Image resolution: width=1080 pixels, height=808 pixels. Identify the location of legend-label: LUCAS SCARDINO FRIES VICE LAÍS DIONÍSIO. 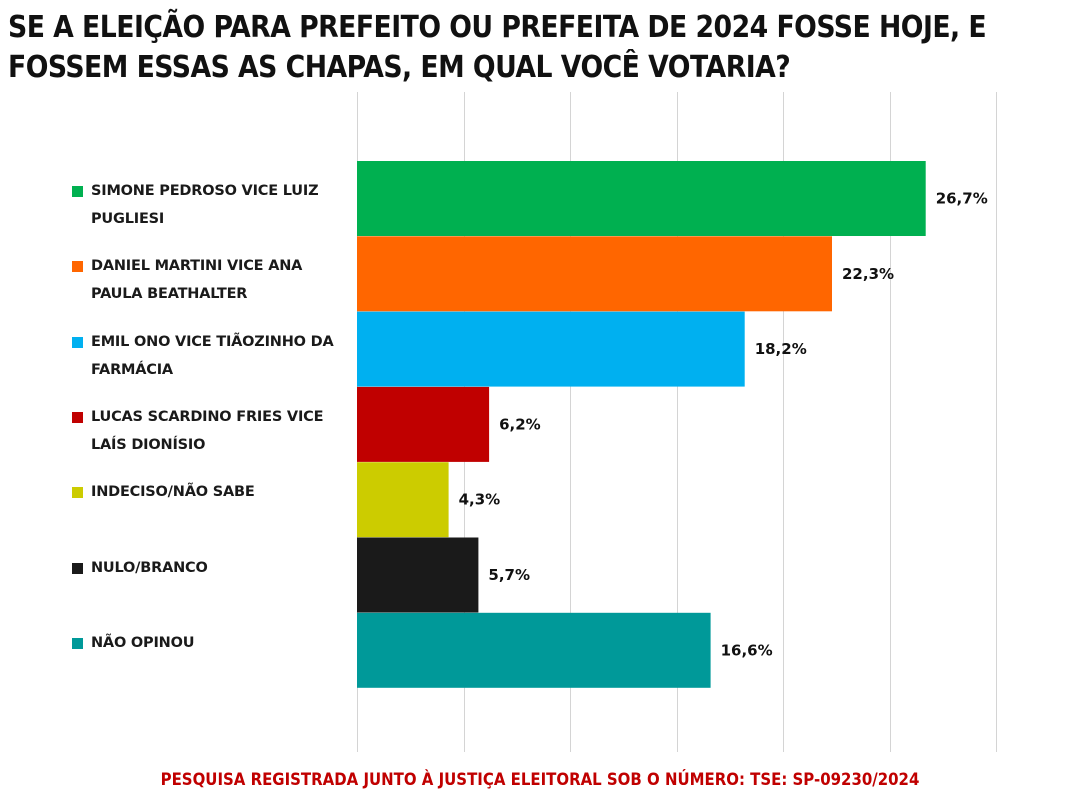
(207, 430).